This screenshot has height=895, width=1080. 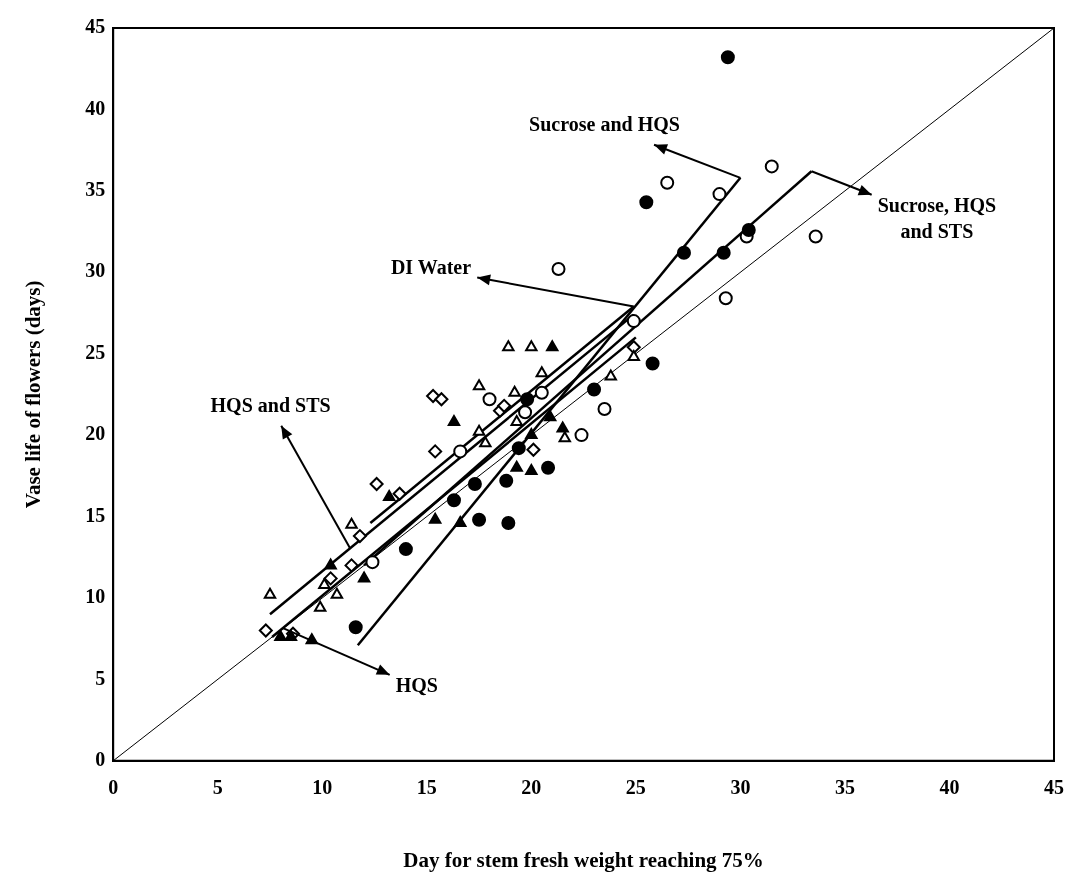 I want to click on y-tick-label: 35, so click(x=95, y=189).